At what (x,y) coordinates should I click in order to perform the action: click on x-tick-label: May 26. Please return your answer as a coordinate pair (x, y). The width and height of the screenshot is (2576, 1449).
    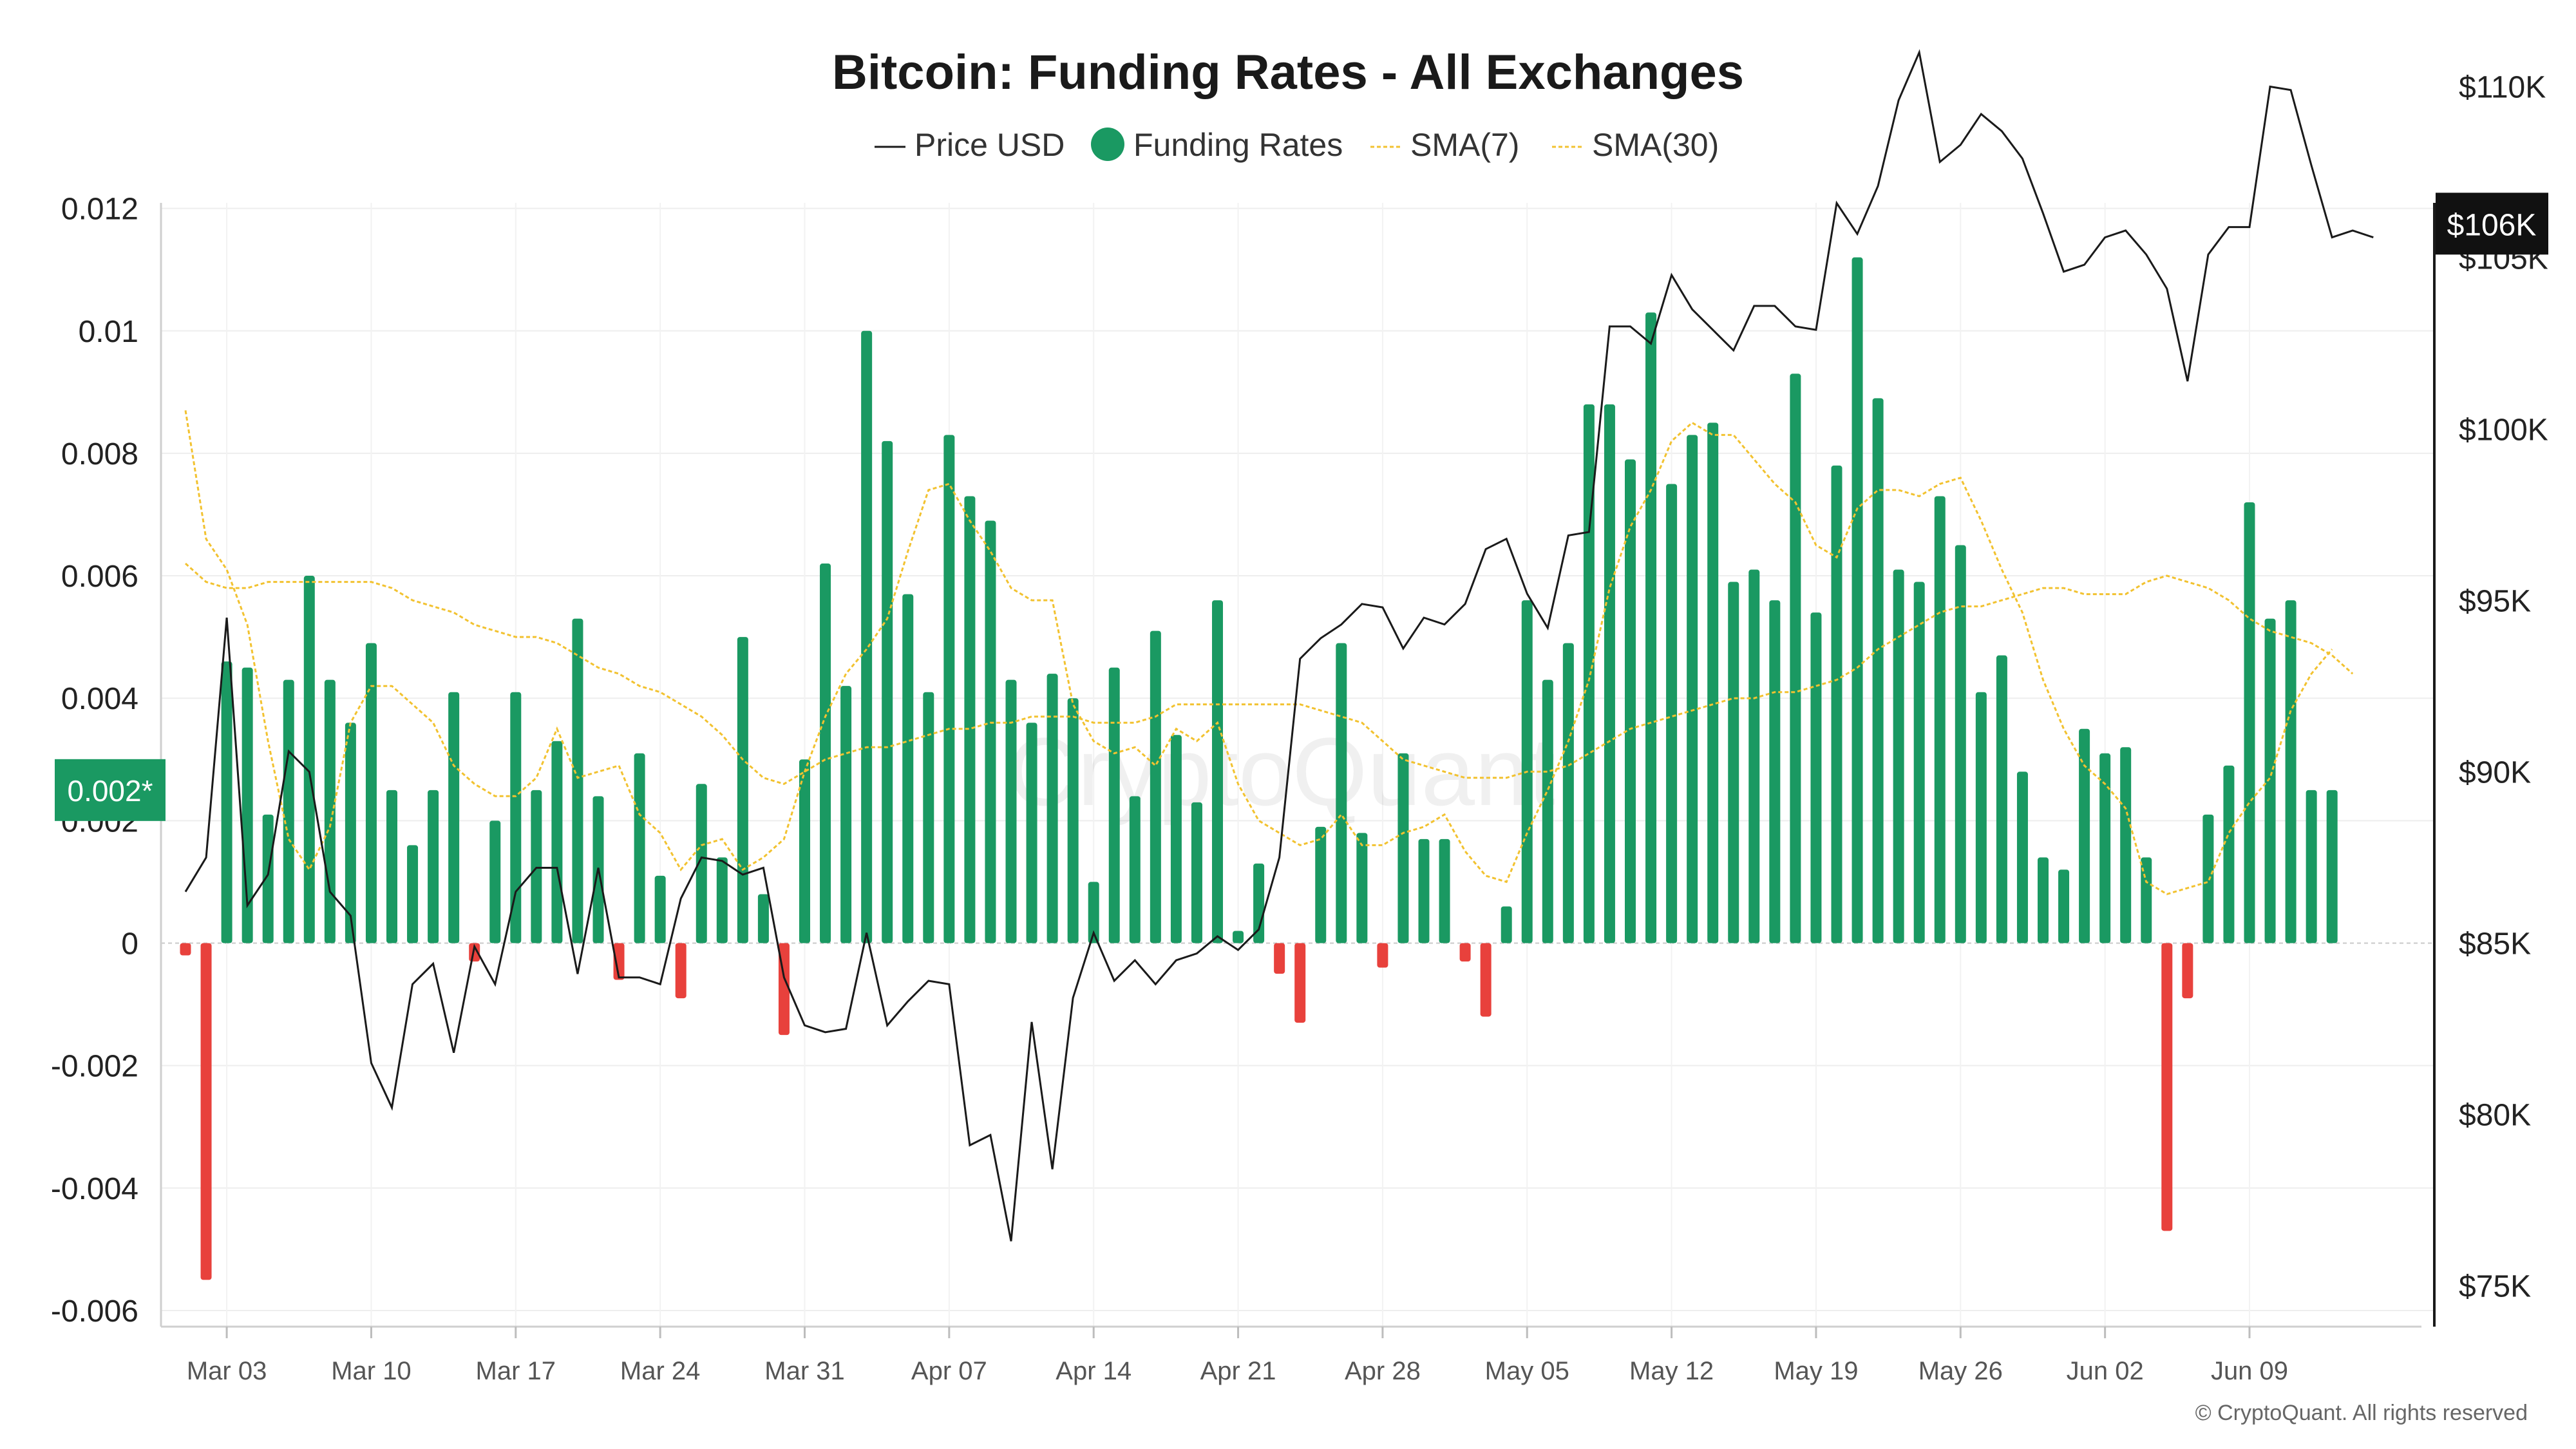
    Looking at the image, I should click on (1960, 1371).